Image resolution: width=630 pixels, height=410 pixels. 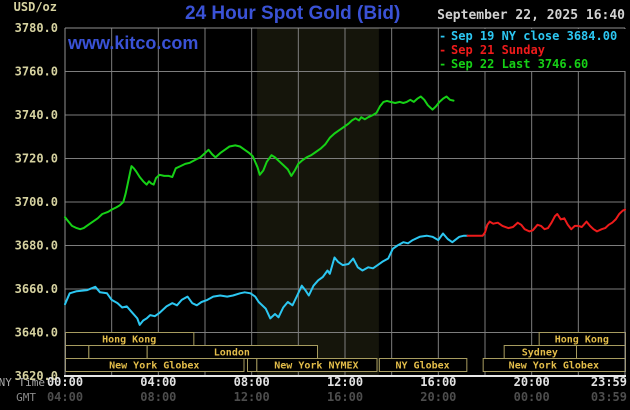 I want to click on legend-label: Sep 19 NY close 3684.00, so click(x=534, y=36).